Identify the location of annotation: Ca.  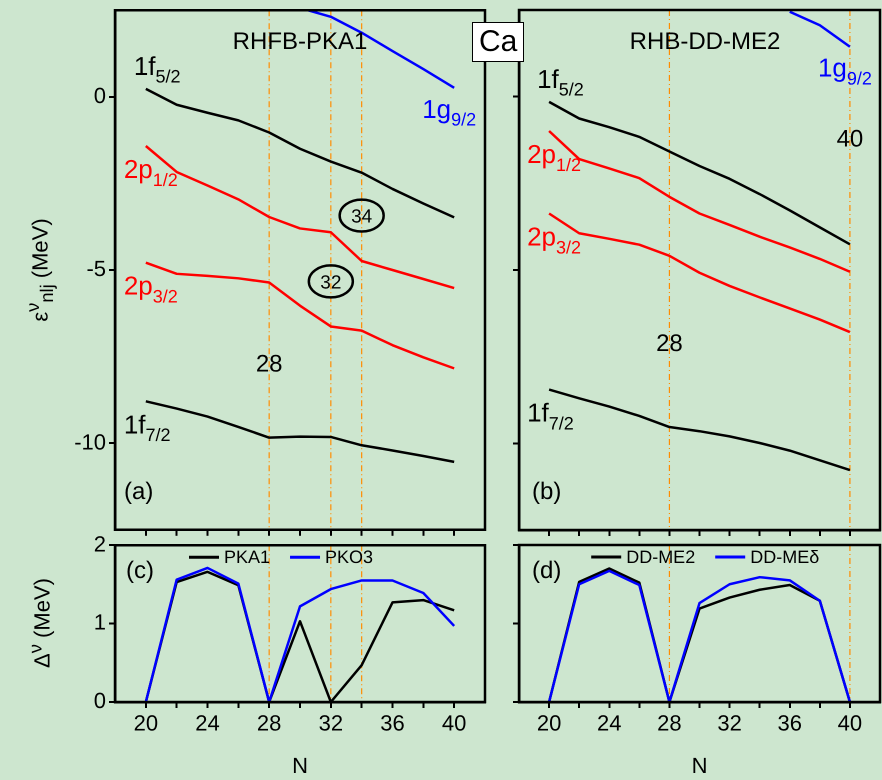
(498, 42).